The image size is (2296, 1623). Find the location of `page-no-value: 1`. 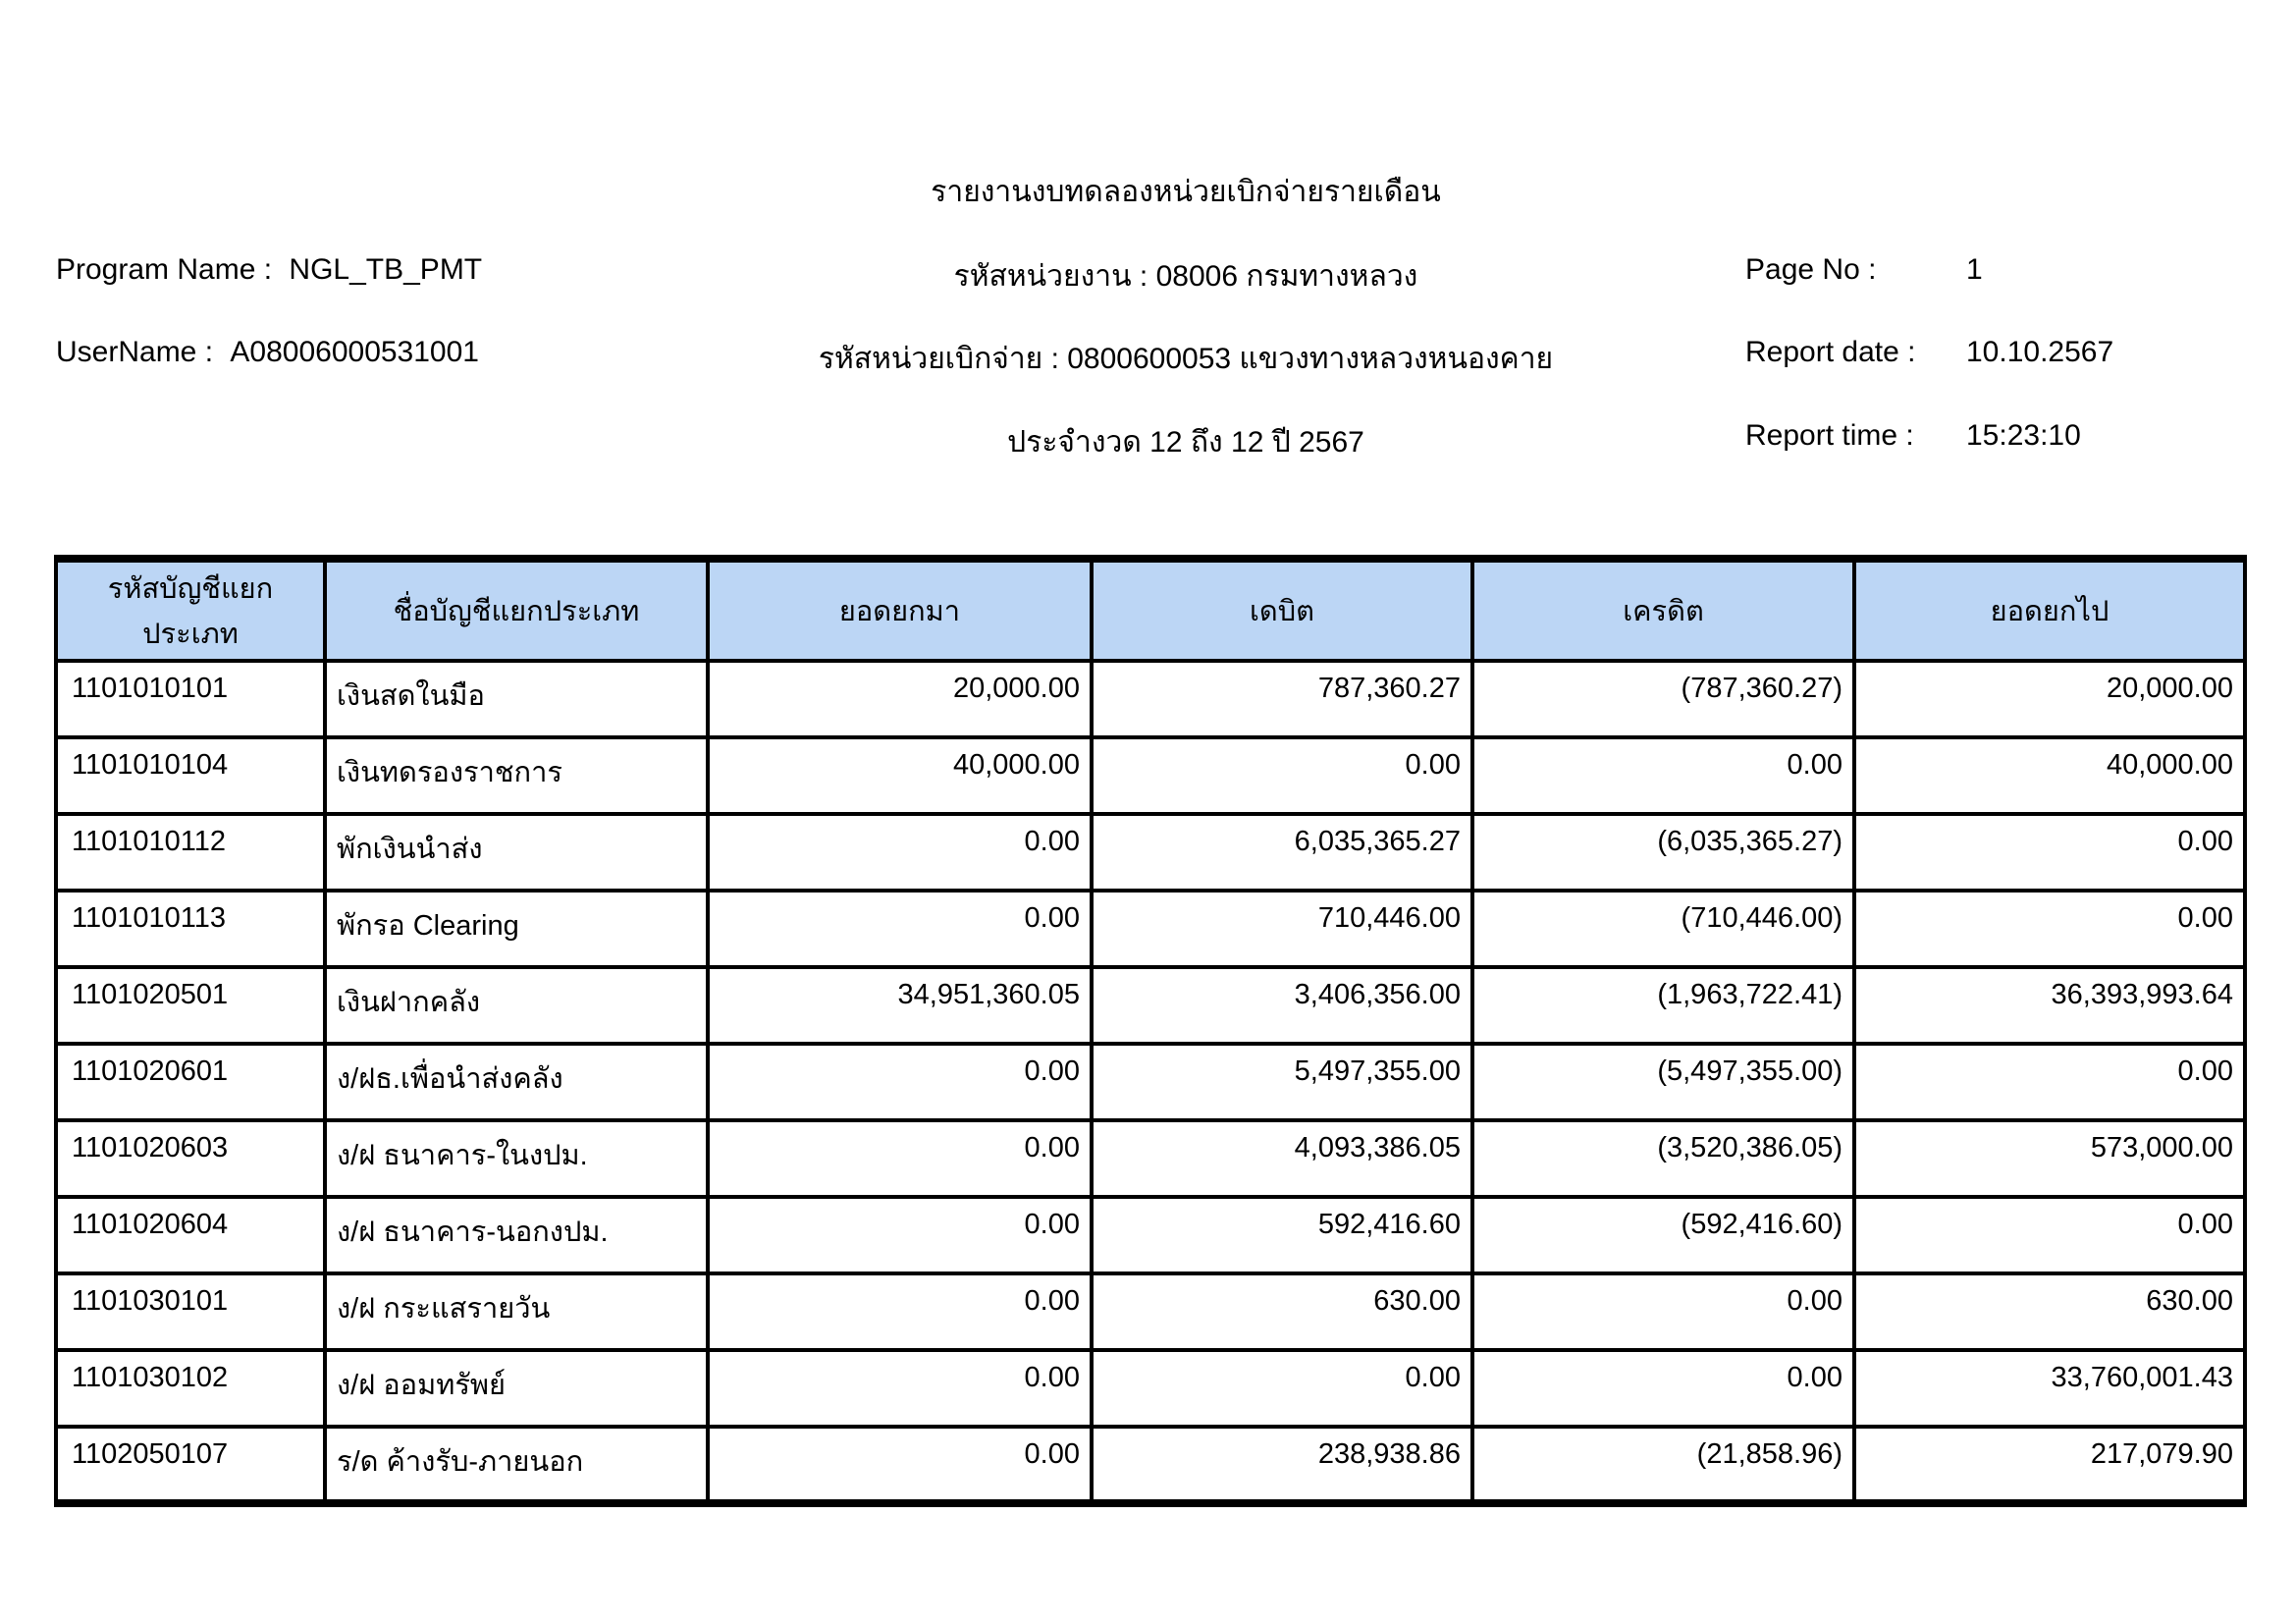

page-no-value: 1 is located at coordinates (1974, 269).